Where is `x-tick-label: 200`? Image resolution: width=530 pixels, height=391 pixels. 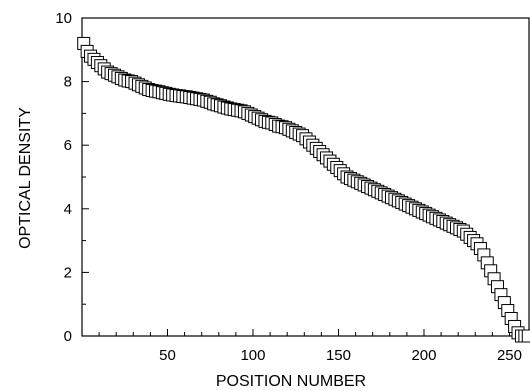
x-tick-label: 200 is located at coordinates (423, 355).